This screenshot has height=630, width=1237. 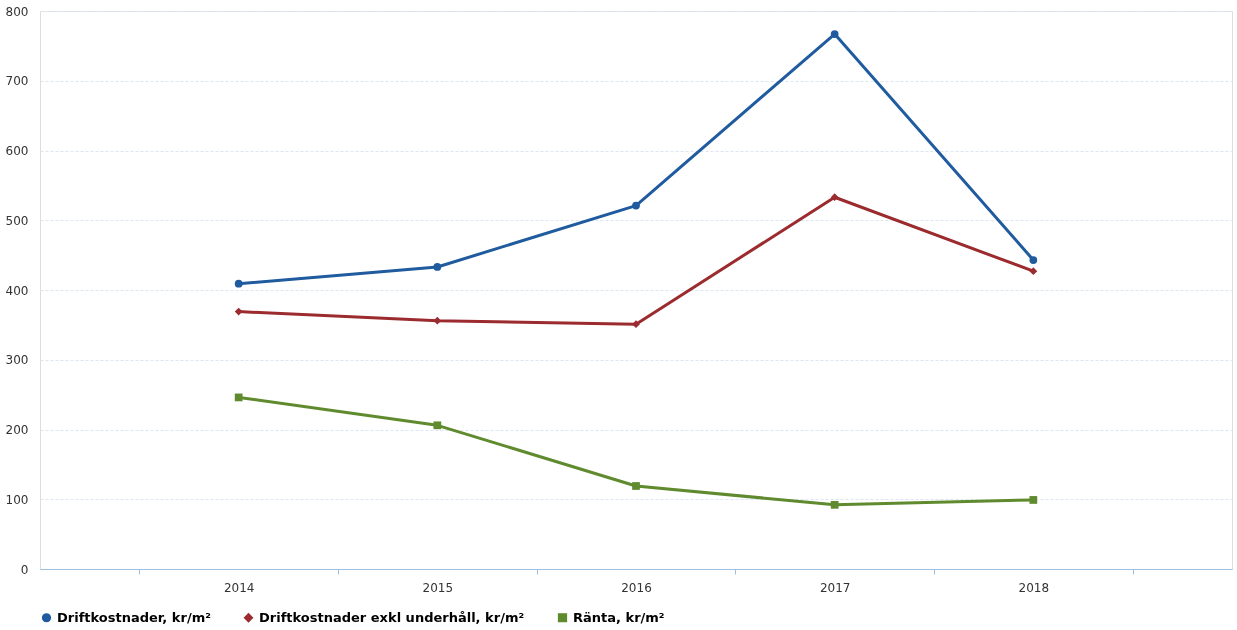 I want to click on y-tick-label: 500, so click(x=17, y=220).